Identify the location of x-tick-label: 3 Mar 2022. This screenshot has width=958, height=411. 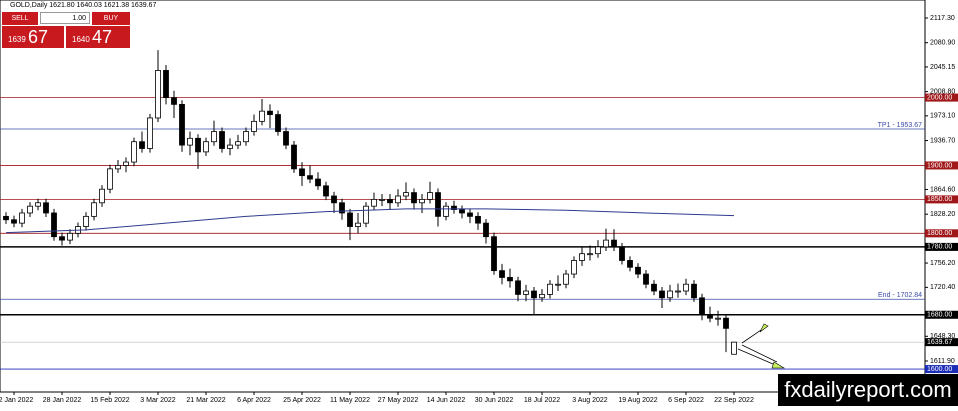
(158, 400).